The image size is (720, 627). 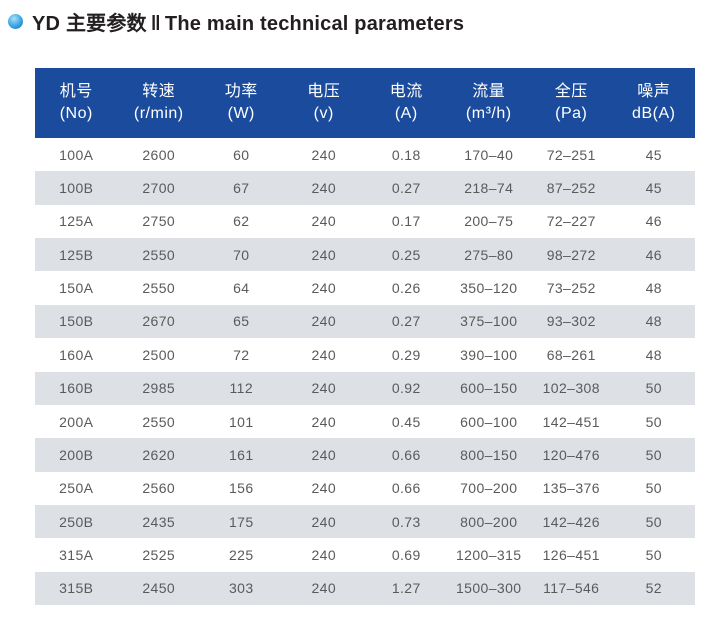 I want to click on table-cell: 2985, so click(x=159, y=388).